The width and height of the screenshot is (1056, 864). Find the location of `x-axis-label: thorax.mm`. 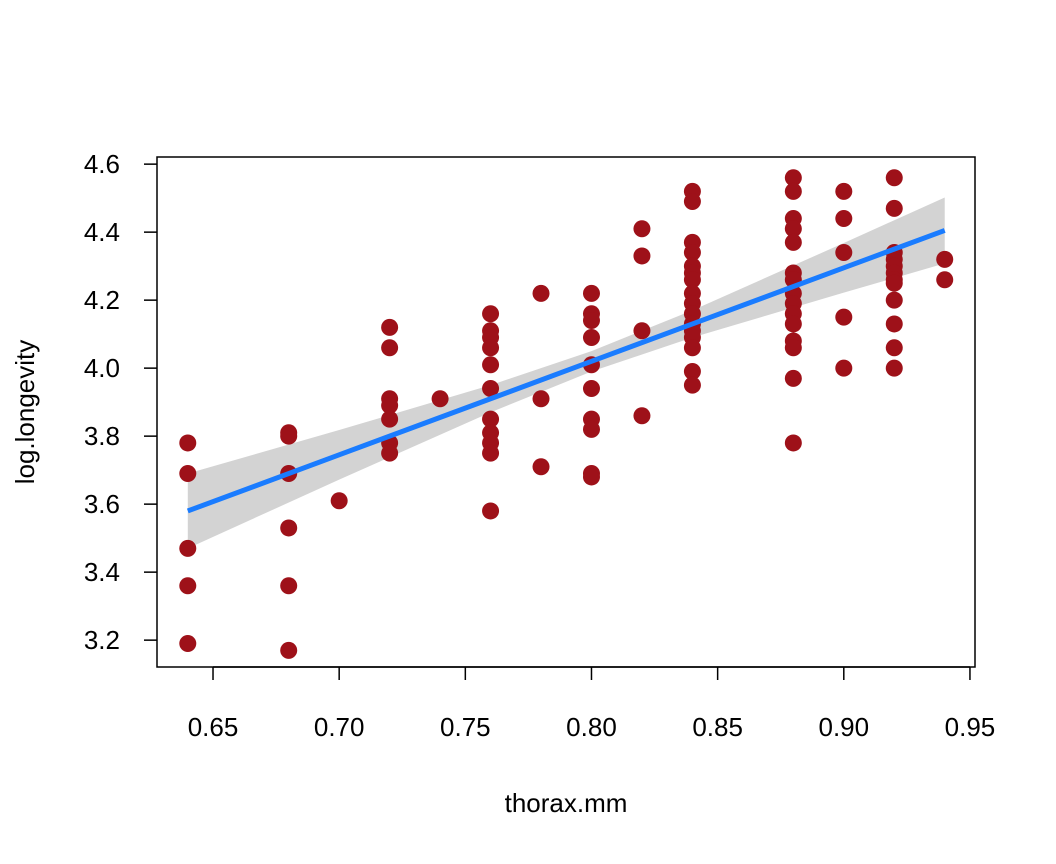

x-axis-label: thorax.mm is located at coordinates (566, 803).